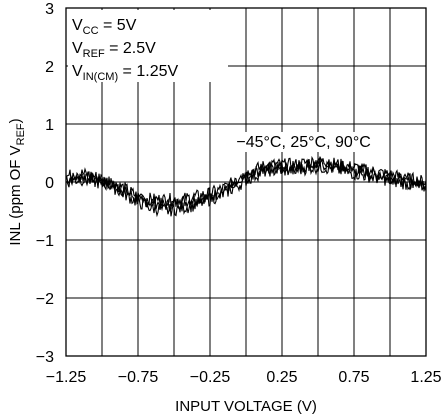  Describe the element at coordinates (21, 134) in the screenshot. I see `y-axis-label-sub: REF` at that location.